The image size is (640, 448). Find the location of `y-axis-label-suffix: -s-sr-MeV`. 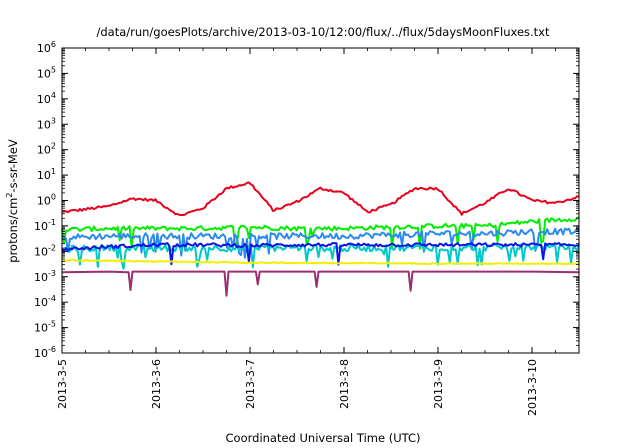

y-axis-label-suffix: -s-sr-MeV is located at coordinates (13, 165).